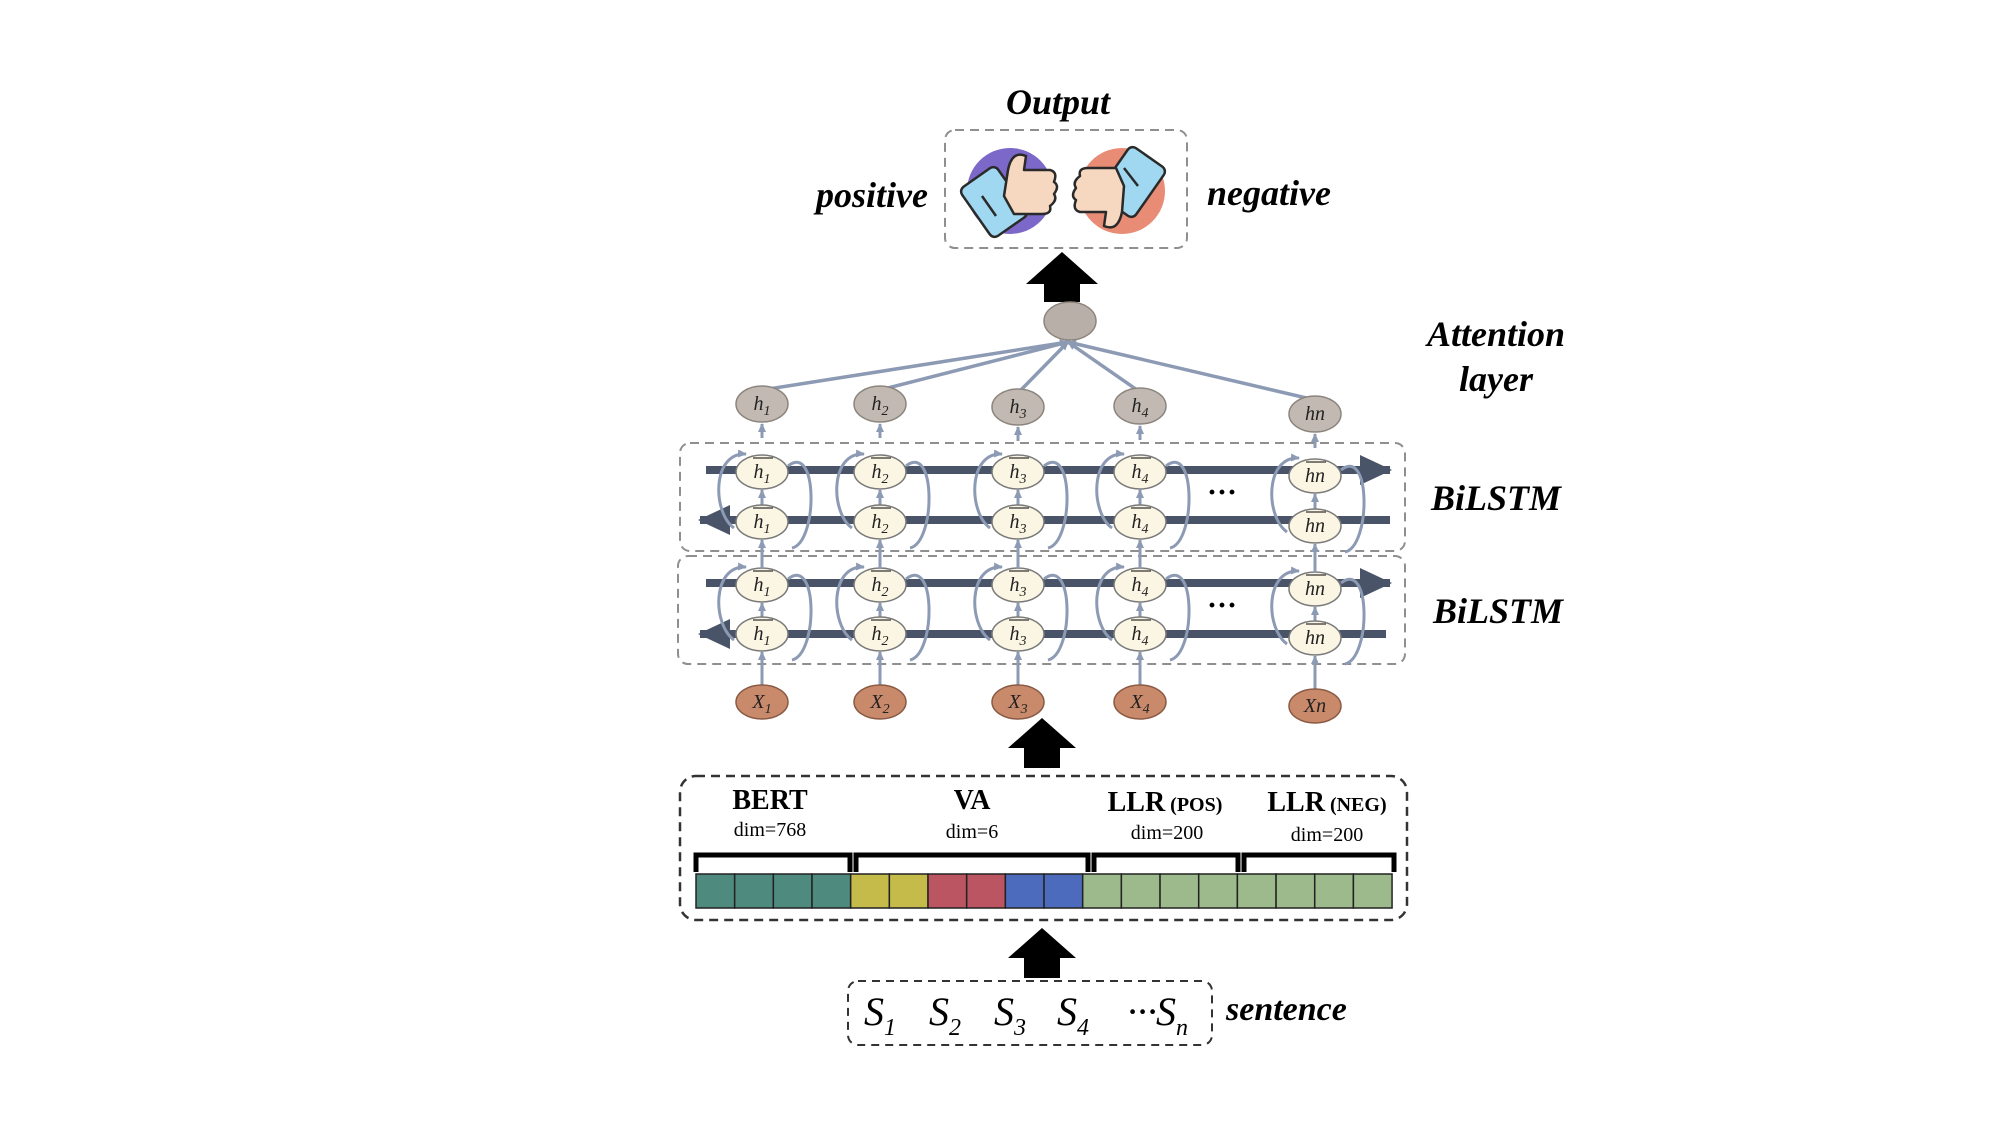 The height and width of the screenshot is (1125, 2000). I want to click on input-node-label: X1, so click(761, 704).